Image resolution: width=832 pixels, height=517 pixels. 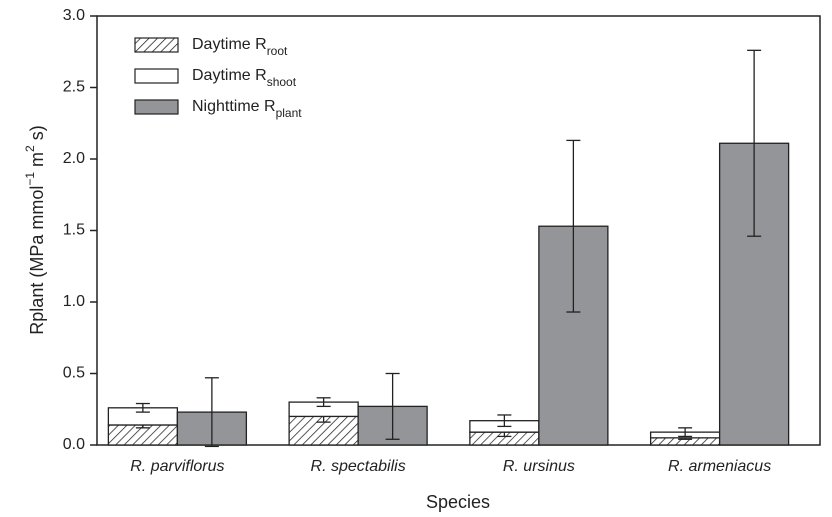 What do you see at coordinates (74, 373) in the screenshot?
I see `y-tick-label: 0.5` at bounding box center [74, 373].